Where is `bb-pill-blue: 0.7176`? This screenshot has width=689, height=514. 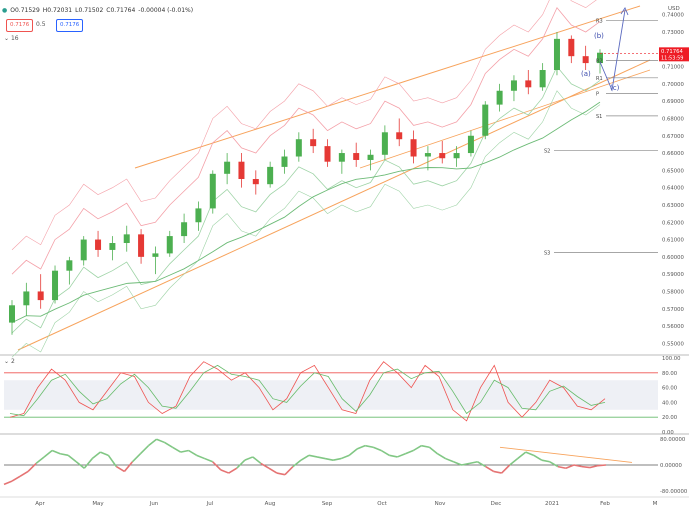 bb-pill-blue: 0.7176 is located at coordinates (70, 25).